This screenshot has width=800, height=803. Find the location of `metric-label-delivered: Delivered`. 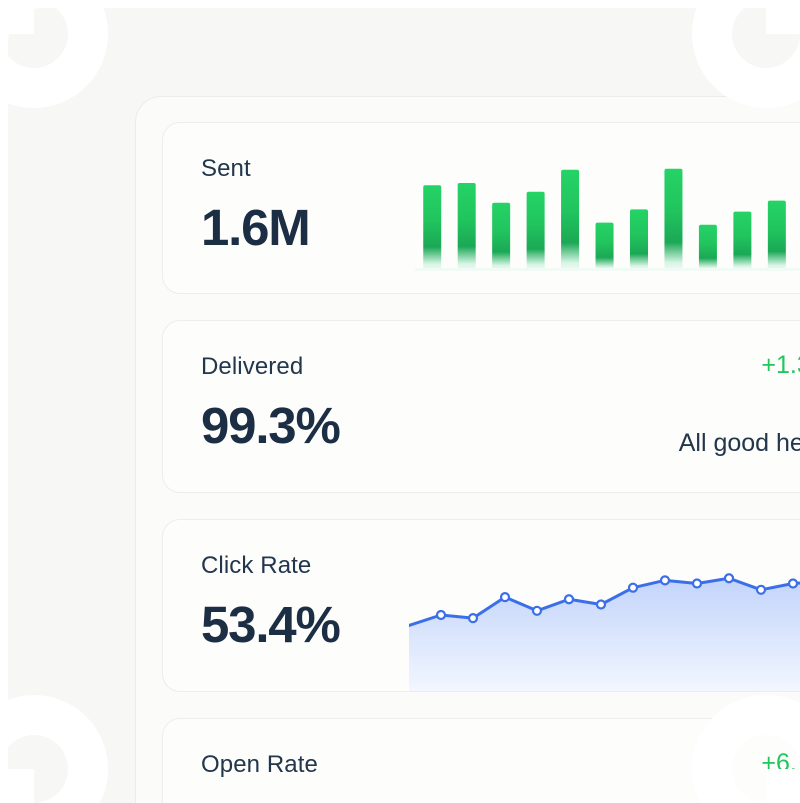

metric-label-delivered: Delivered is located at coordinates (252, 366).